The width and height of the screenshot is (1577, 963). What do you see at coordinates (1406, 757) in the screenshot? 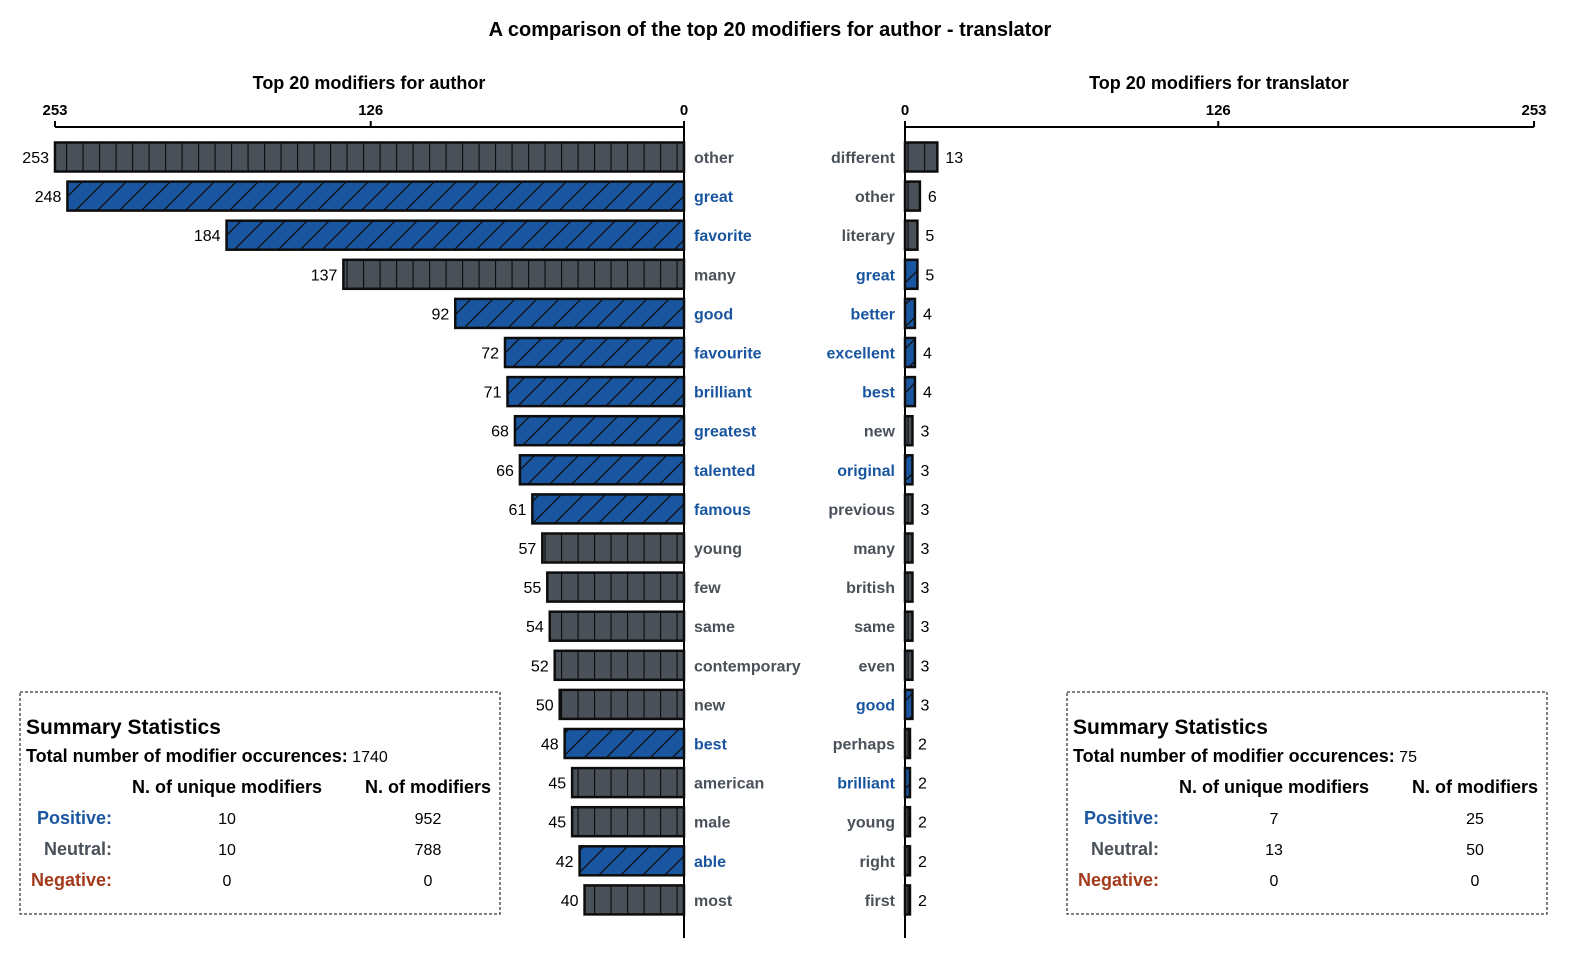
I see `translator-summary-total-value: 75` at bounding box center [1406, 757].